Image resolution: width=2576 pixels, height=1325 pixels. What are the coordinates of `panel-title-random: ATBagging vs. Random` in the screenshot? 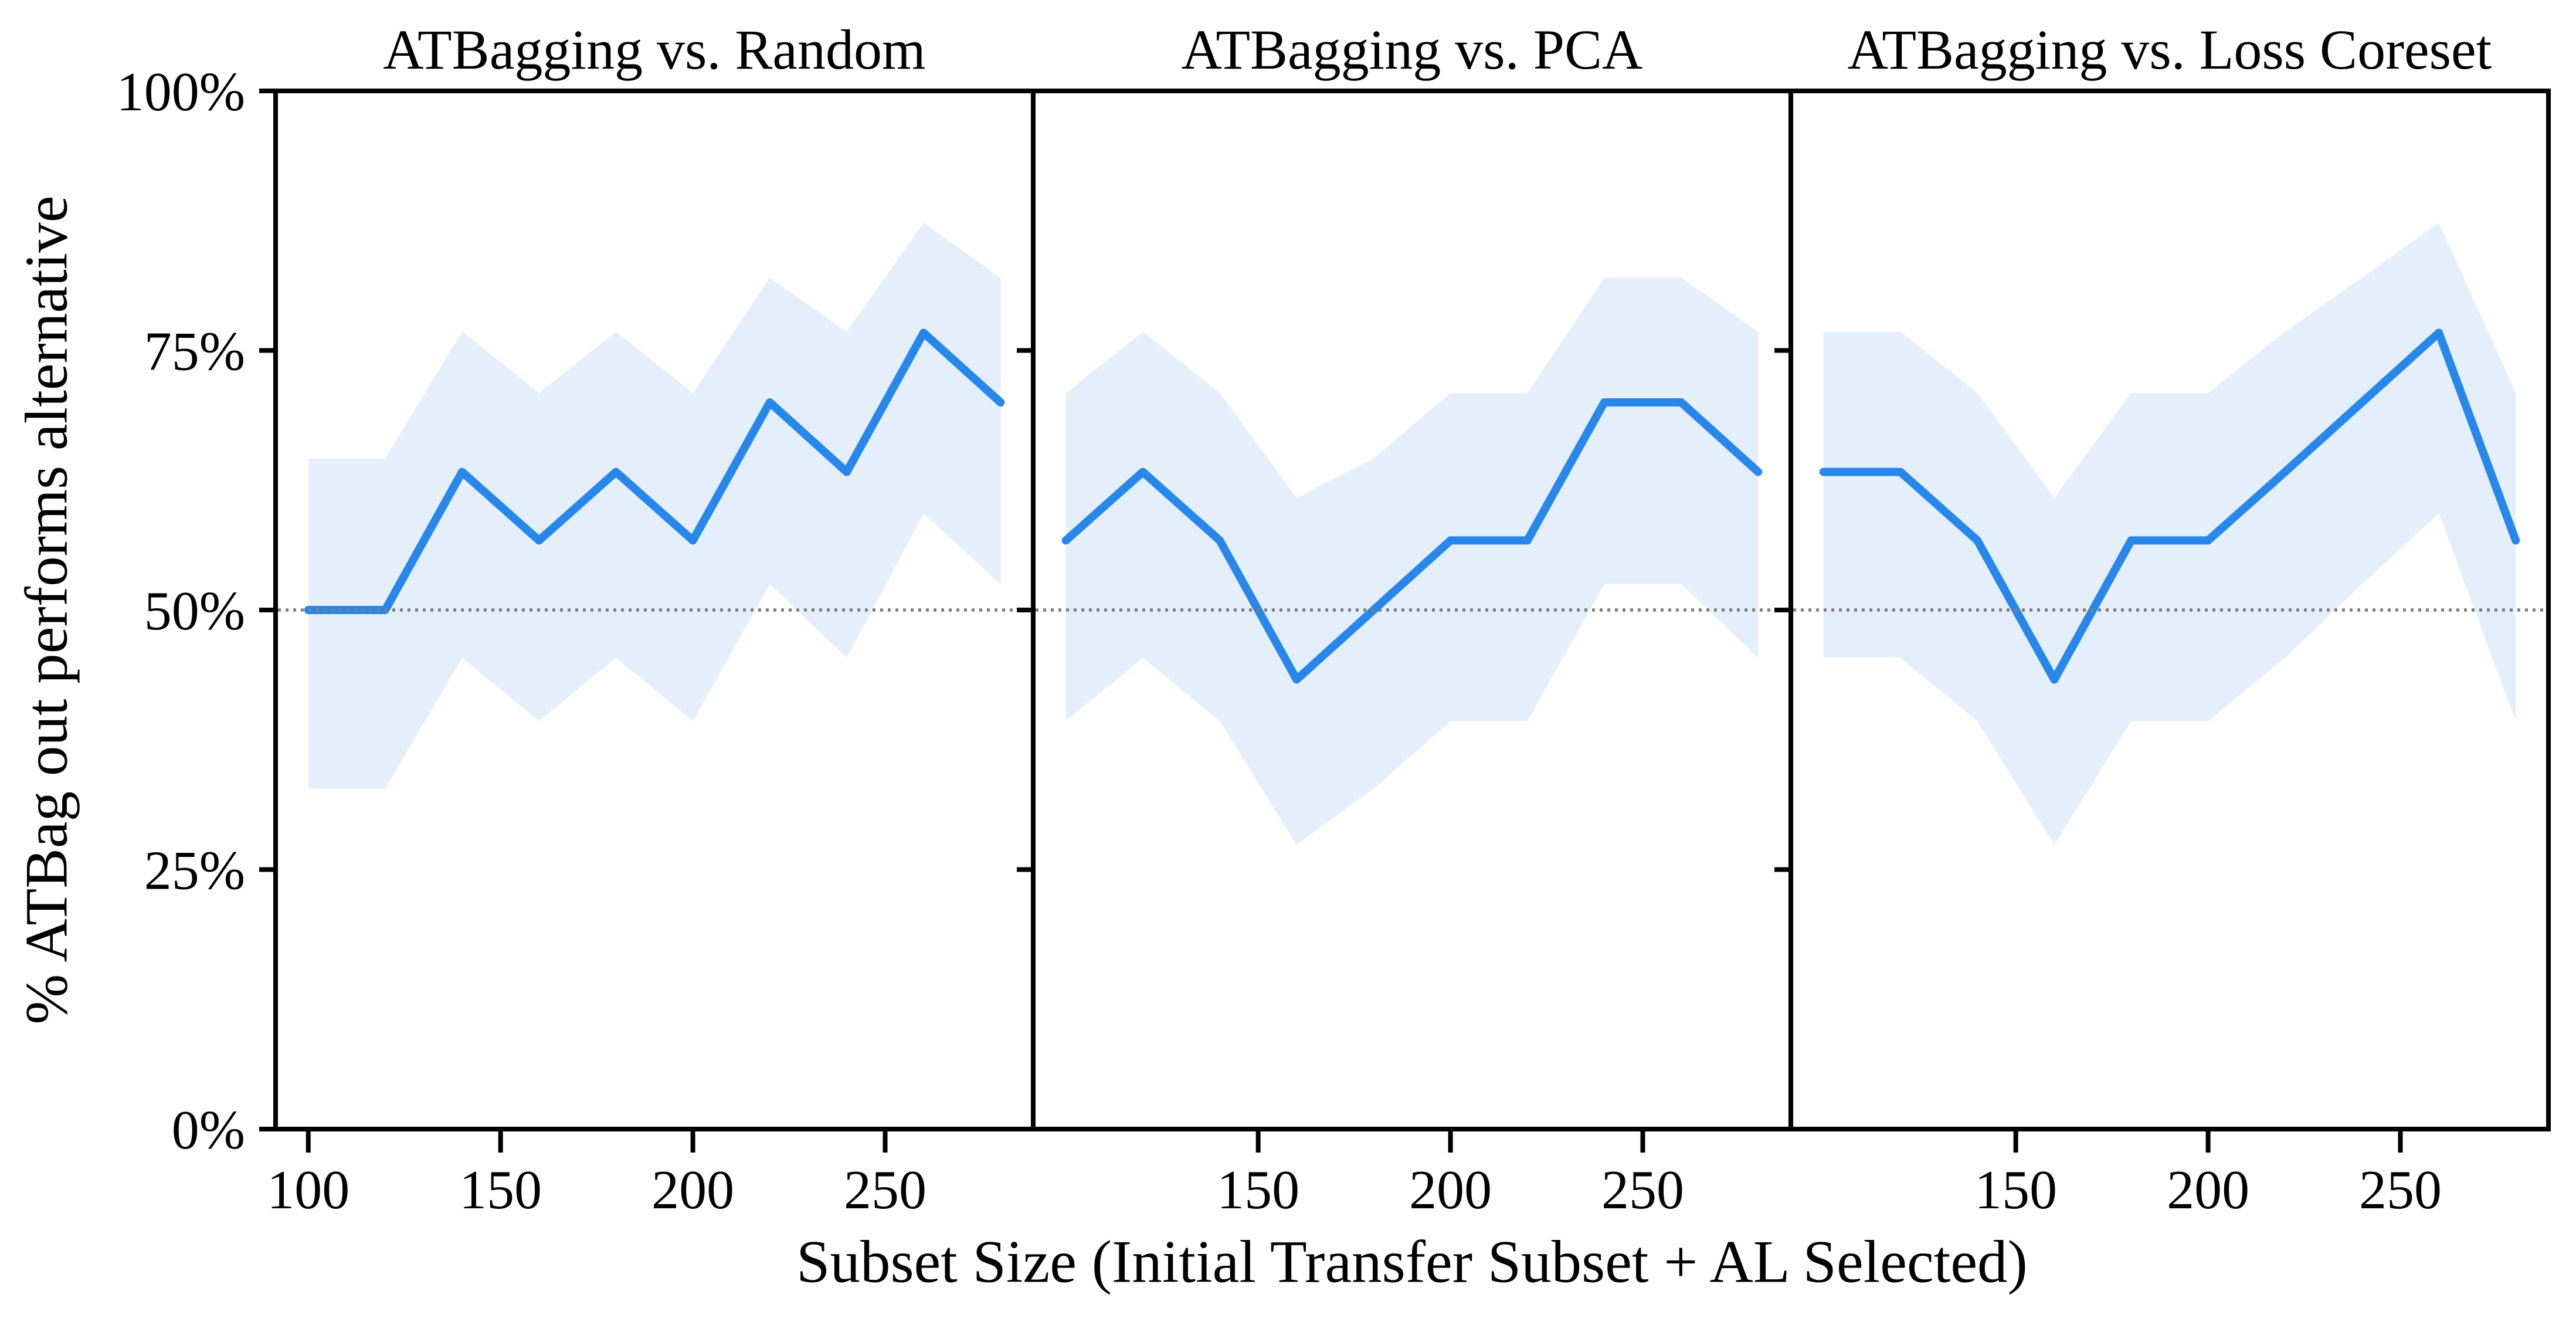 It's located at (654, 49).